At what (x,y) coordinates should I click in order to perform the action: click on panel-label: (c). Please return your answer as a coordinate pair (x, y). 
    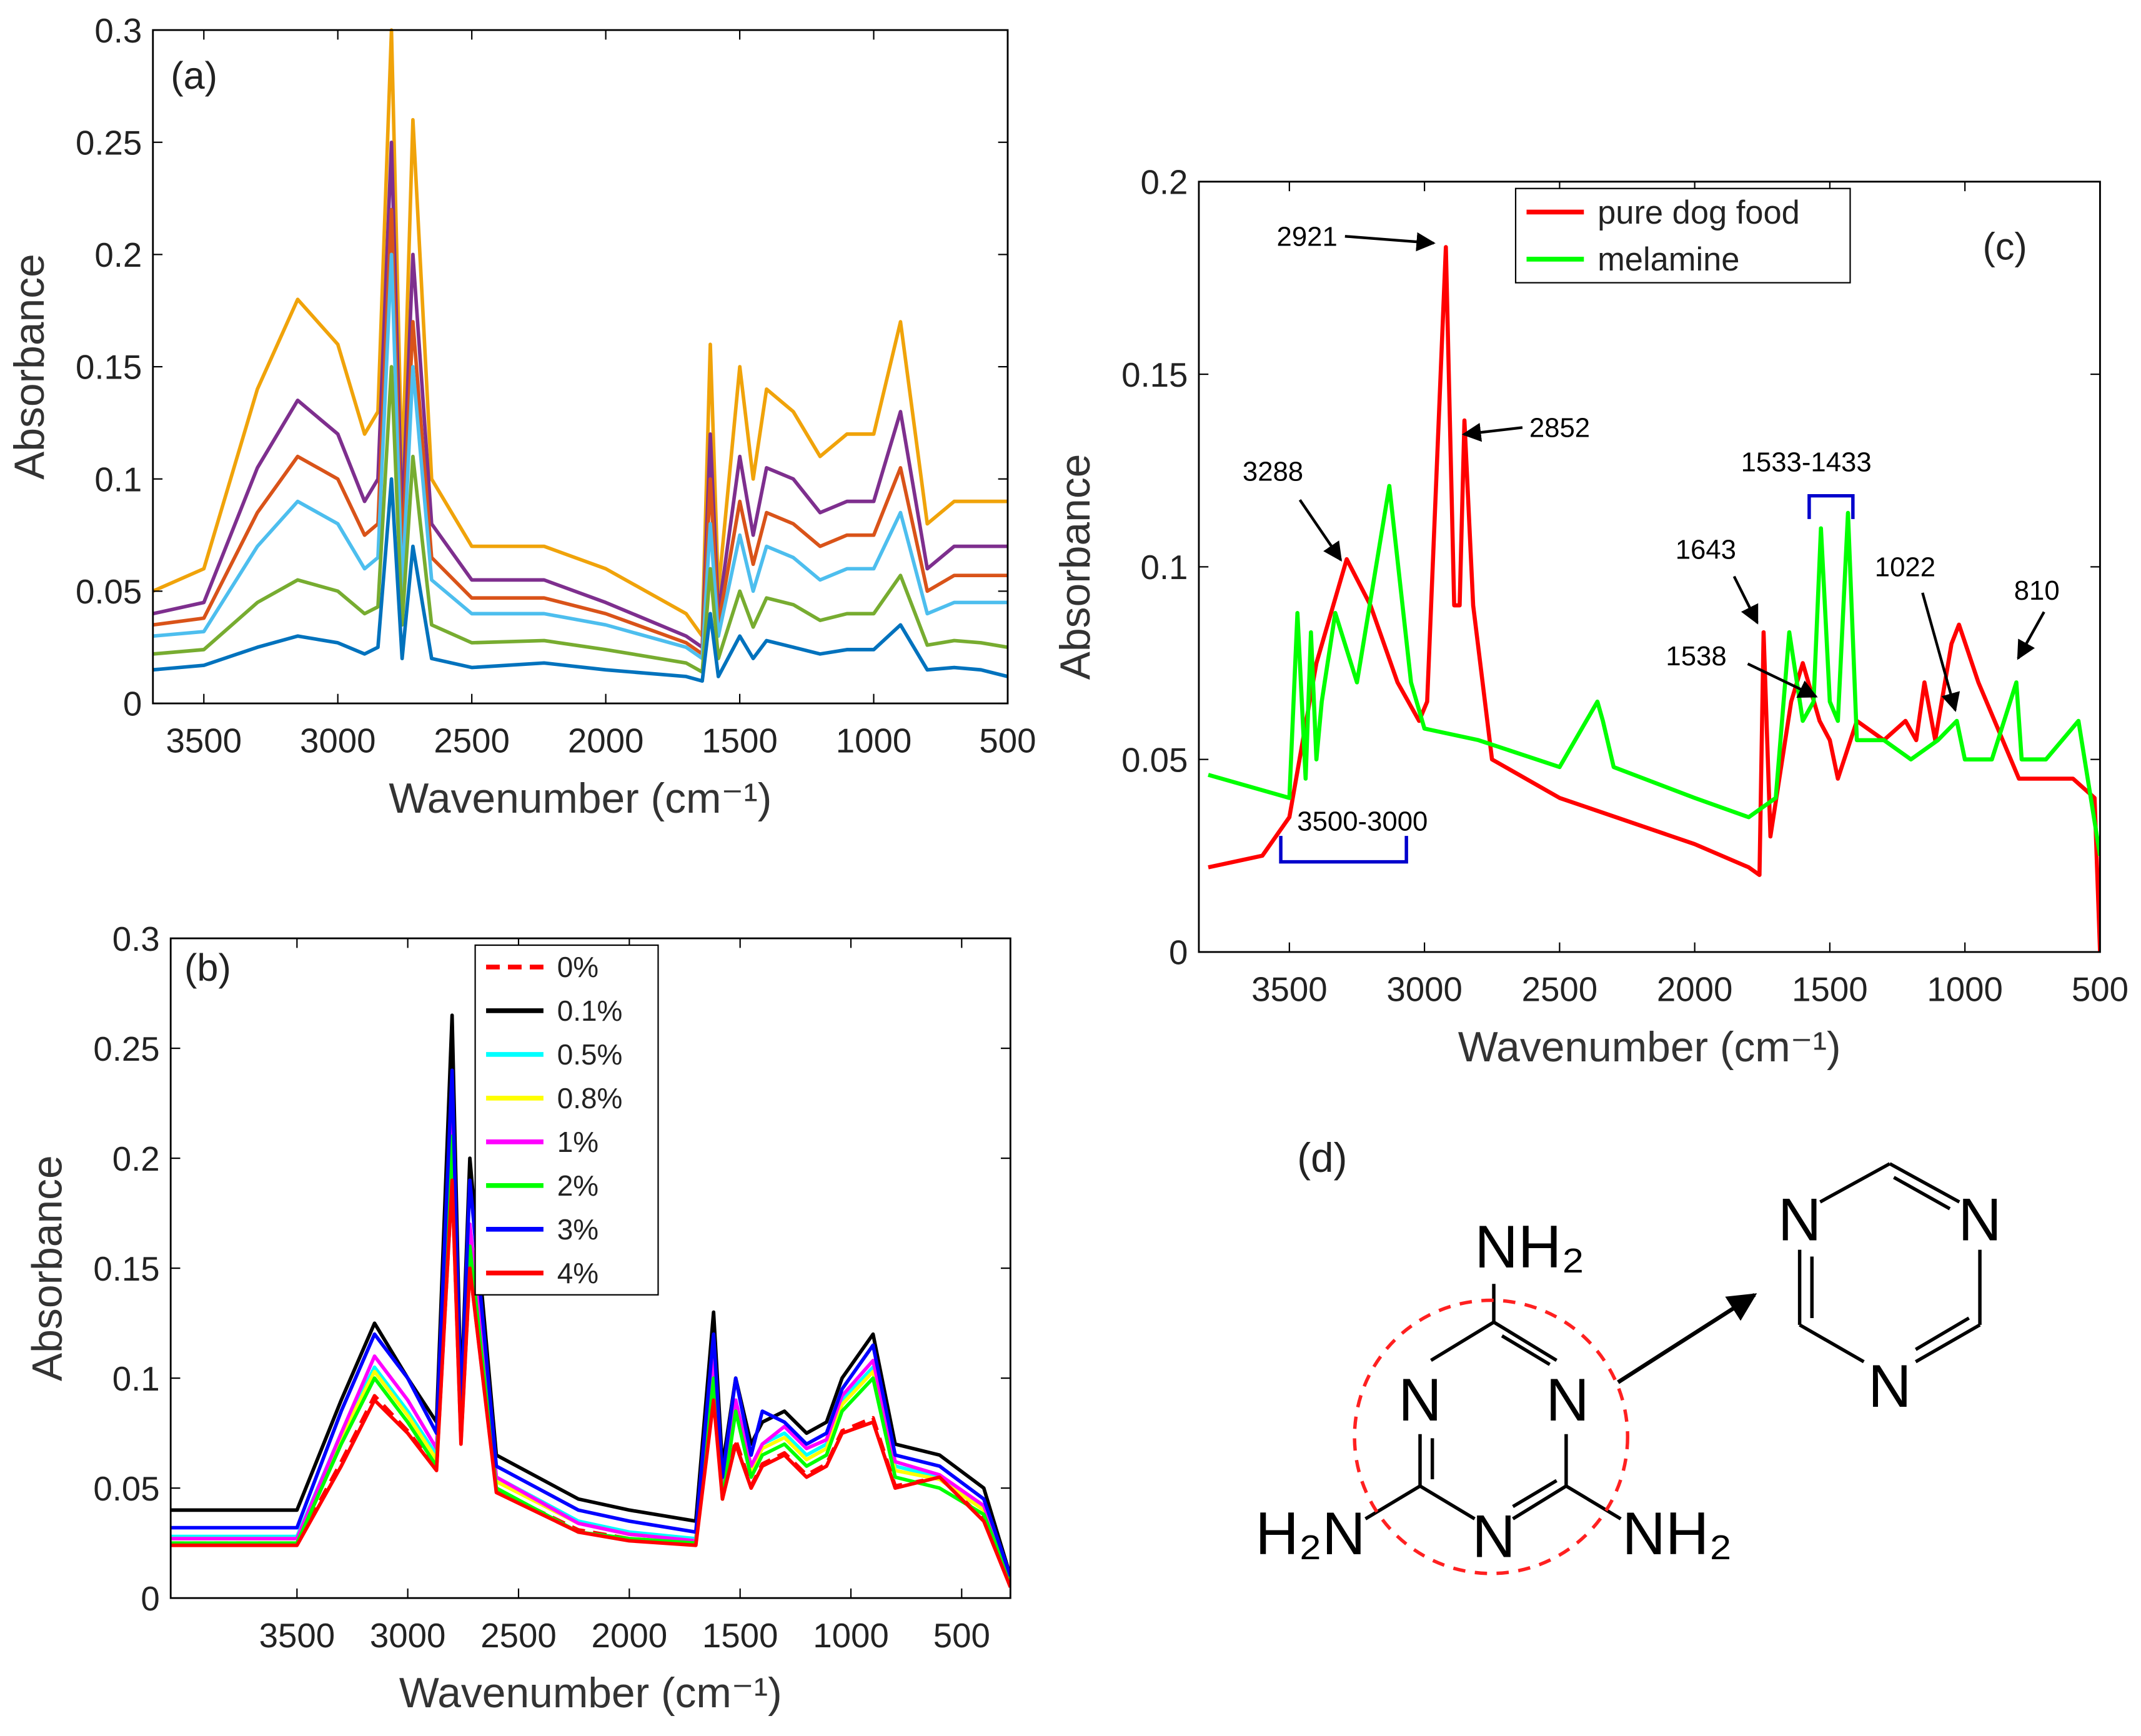
    Looking at the image, I should click on (2004, 246).